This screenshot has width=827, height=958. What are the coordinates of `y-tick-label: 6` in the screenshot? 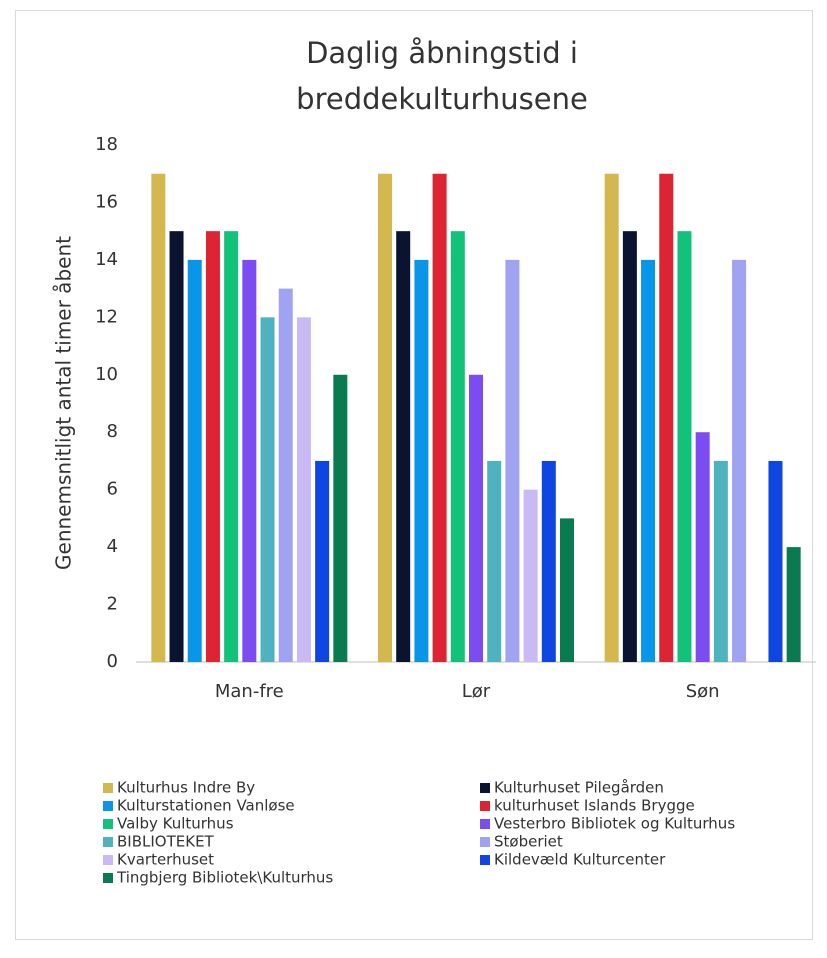 It's located at (112, 489).